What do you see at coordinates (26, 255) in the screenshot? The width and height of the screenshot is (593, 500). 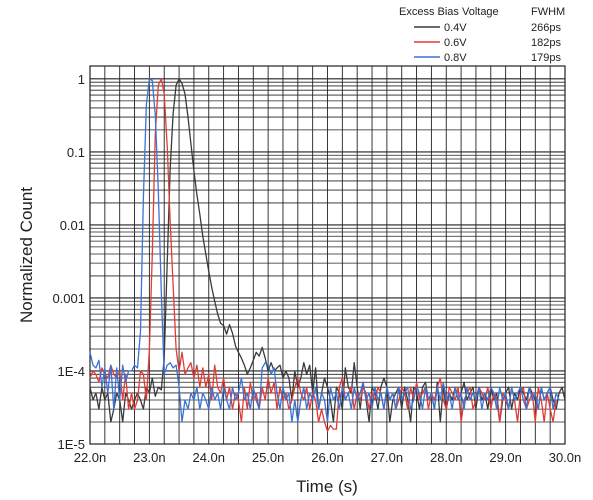 I see `y-axis-title: Normalized Count` at bounding box center [26, 255].